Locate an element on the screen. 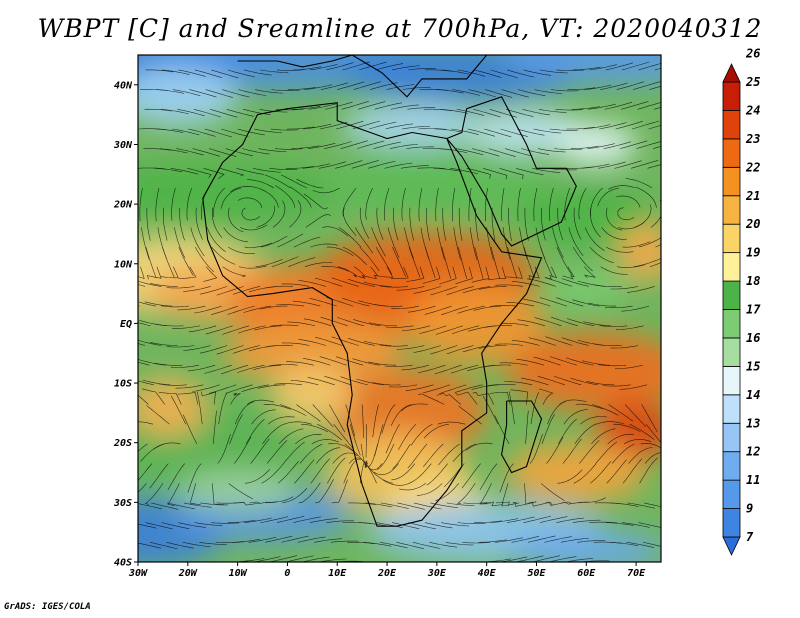  lat-tick-label: 40N is located at coordinates (123, 85).